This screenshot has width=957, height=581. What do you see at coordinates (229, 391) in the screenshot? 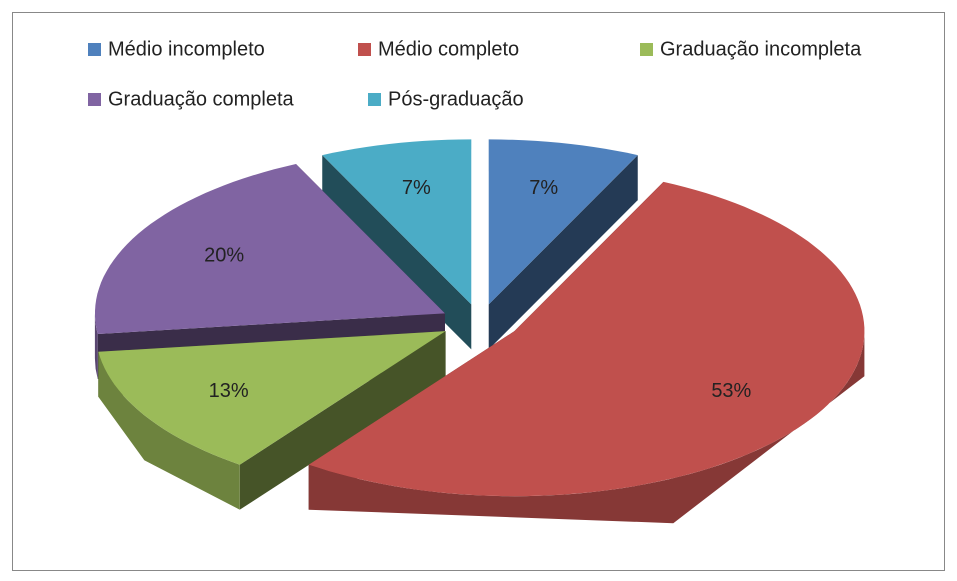
I see `data-label: 13%` at bounding box center [229, 391].